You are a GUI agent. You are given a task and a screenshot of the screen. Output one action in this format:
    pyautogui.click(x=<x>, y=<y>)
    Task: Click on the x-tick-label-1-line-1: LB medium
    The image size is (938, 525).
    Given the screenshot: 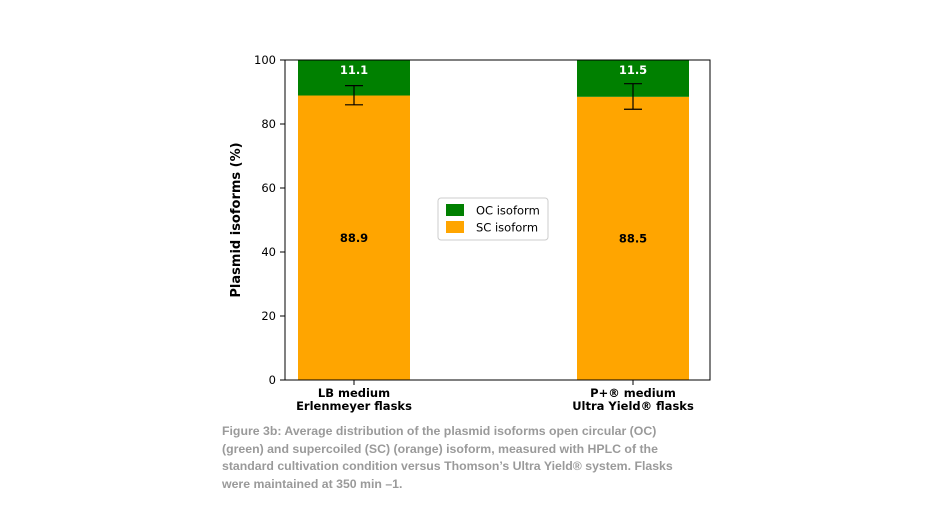 What is the action you would take?
    pyautogui.click(x=354, y=393)
    